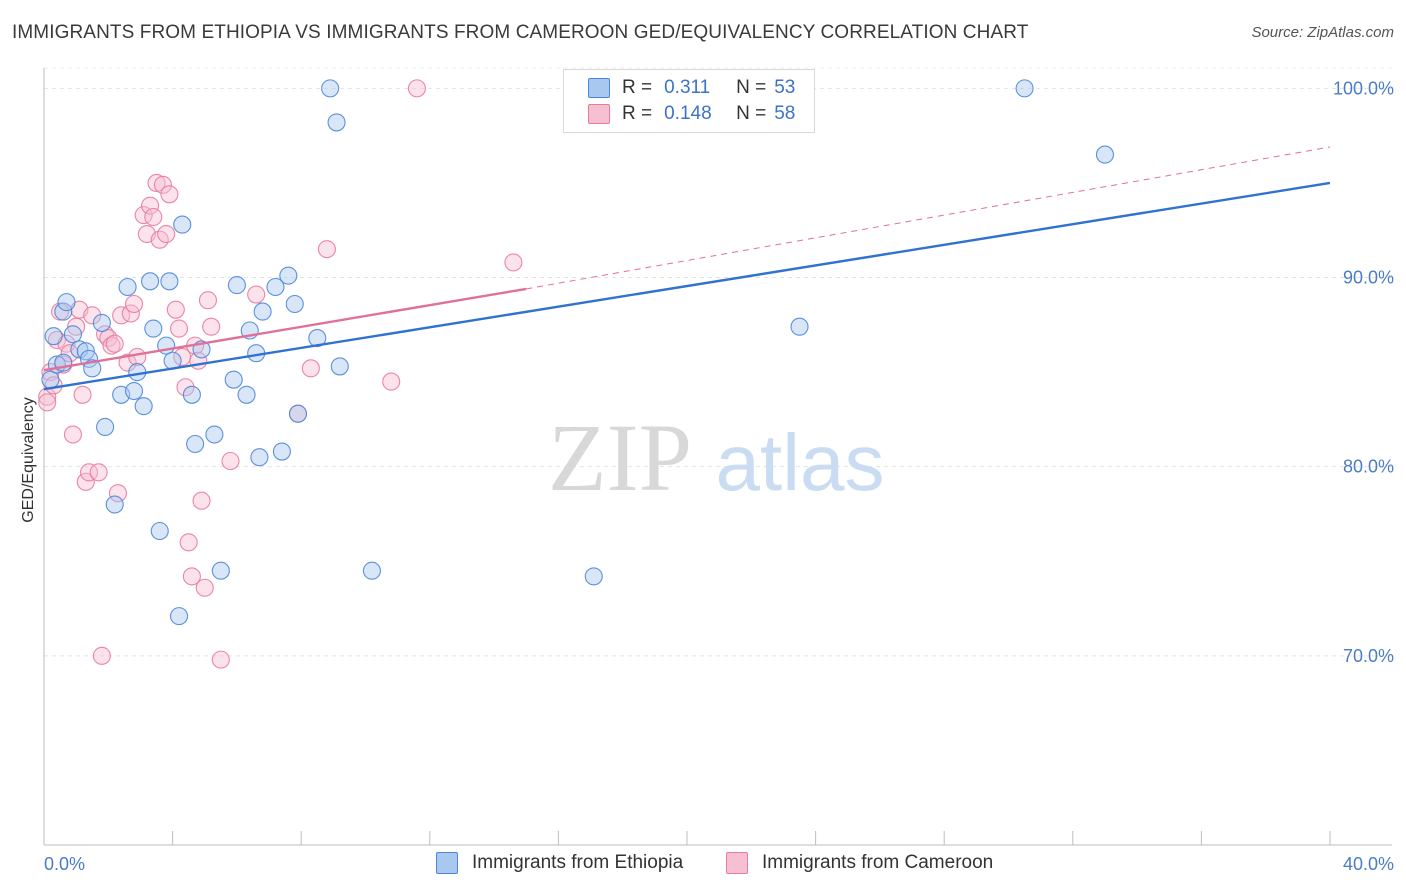  I want to click on ethiopia-swatch, so click(599, 88).